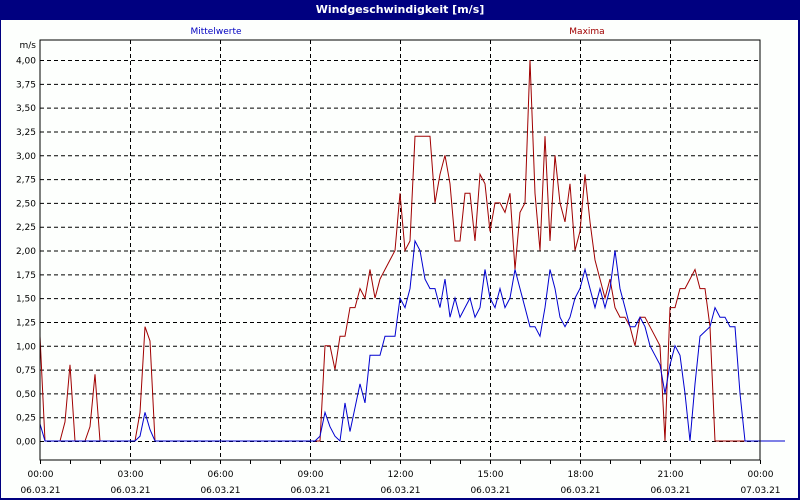 The height and width of the screenshot is (500, 800). I want to click on y-tick-label: 0,00, so click(26, 443).